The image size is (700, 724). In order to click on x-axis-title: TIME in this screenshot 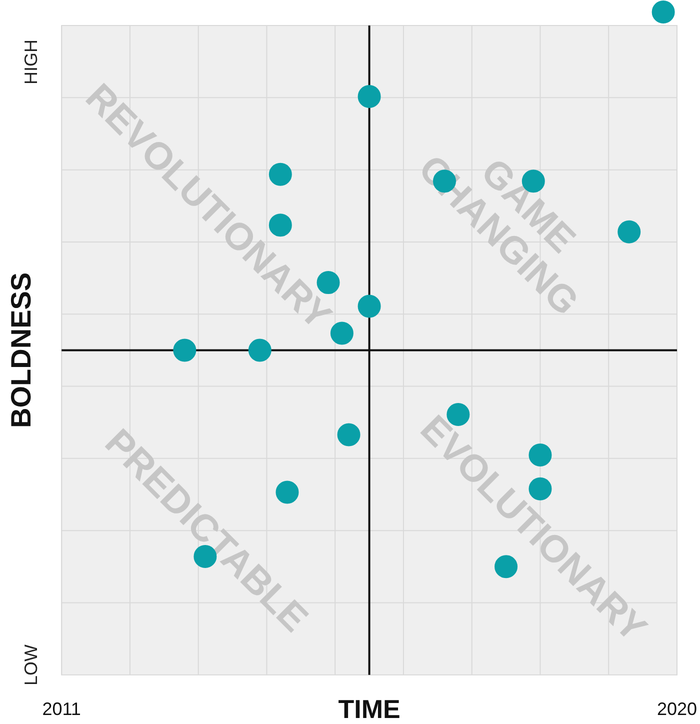, I will do `click(369, 709)`.